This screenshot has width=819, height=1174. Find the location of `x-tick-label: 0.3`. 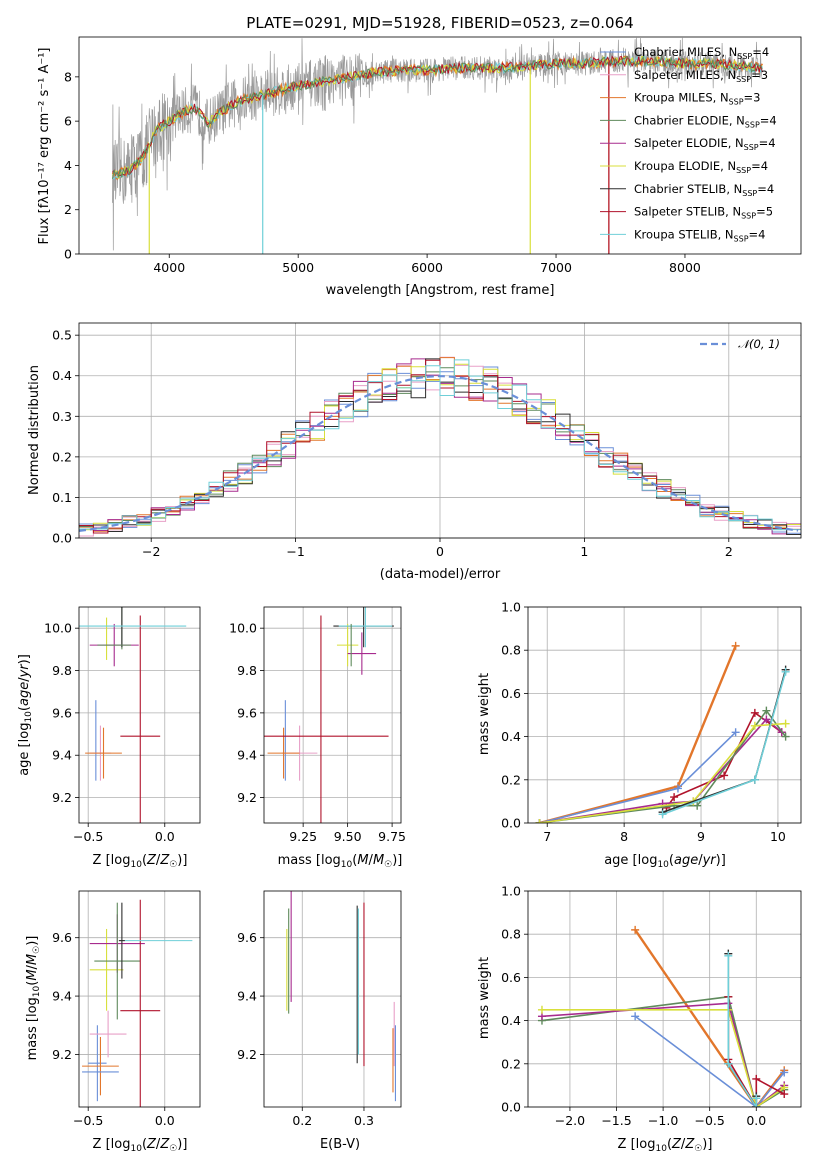

x-tick-label: 0.3 is located at coordinates (364, 1120).